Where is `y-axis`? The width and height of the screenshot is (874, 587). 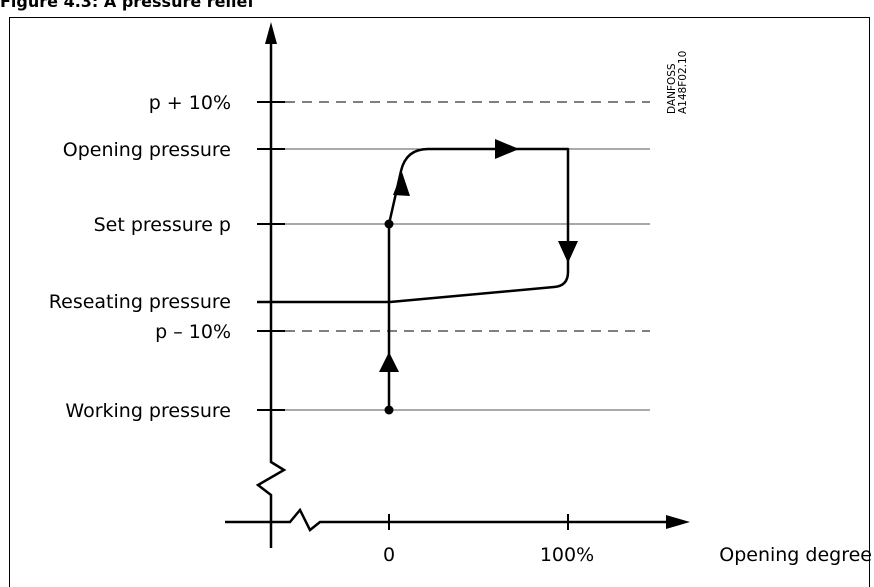 y-axis is located at coordinates (271, 285).